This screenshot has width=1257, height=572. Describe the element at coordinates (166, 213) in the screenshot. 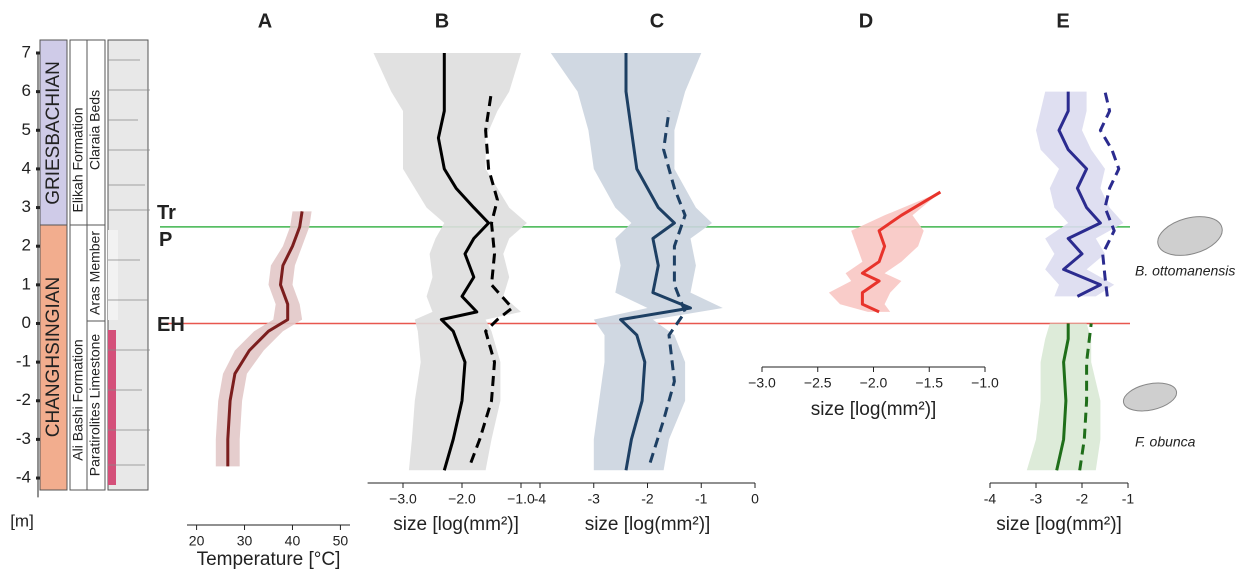

I see `boundary-label: Tr` at that location.